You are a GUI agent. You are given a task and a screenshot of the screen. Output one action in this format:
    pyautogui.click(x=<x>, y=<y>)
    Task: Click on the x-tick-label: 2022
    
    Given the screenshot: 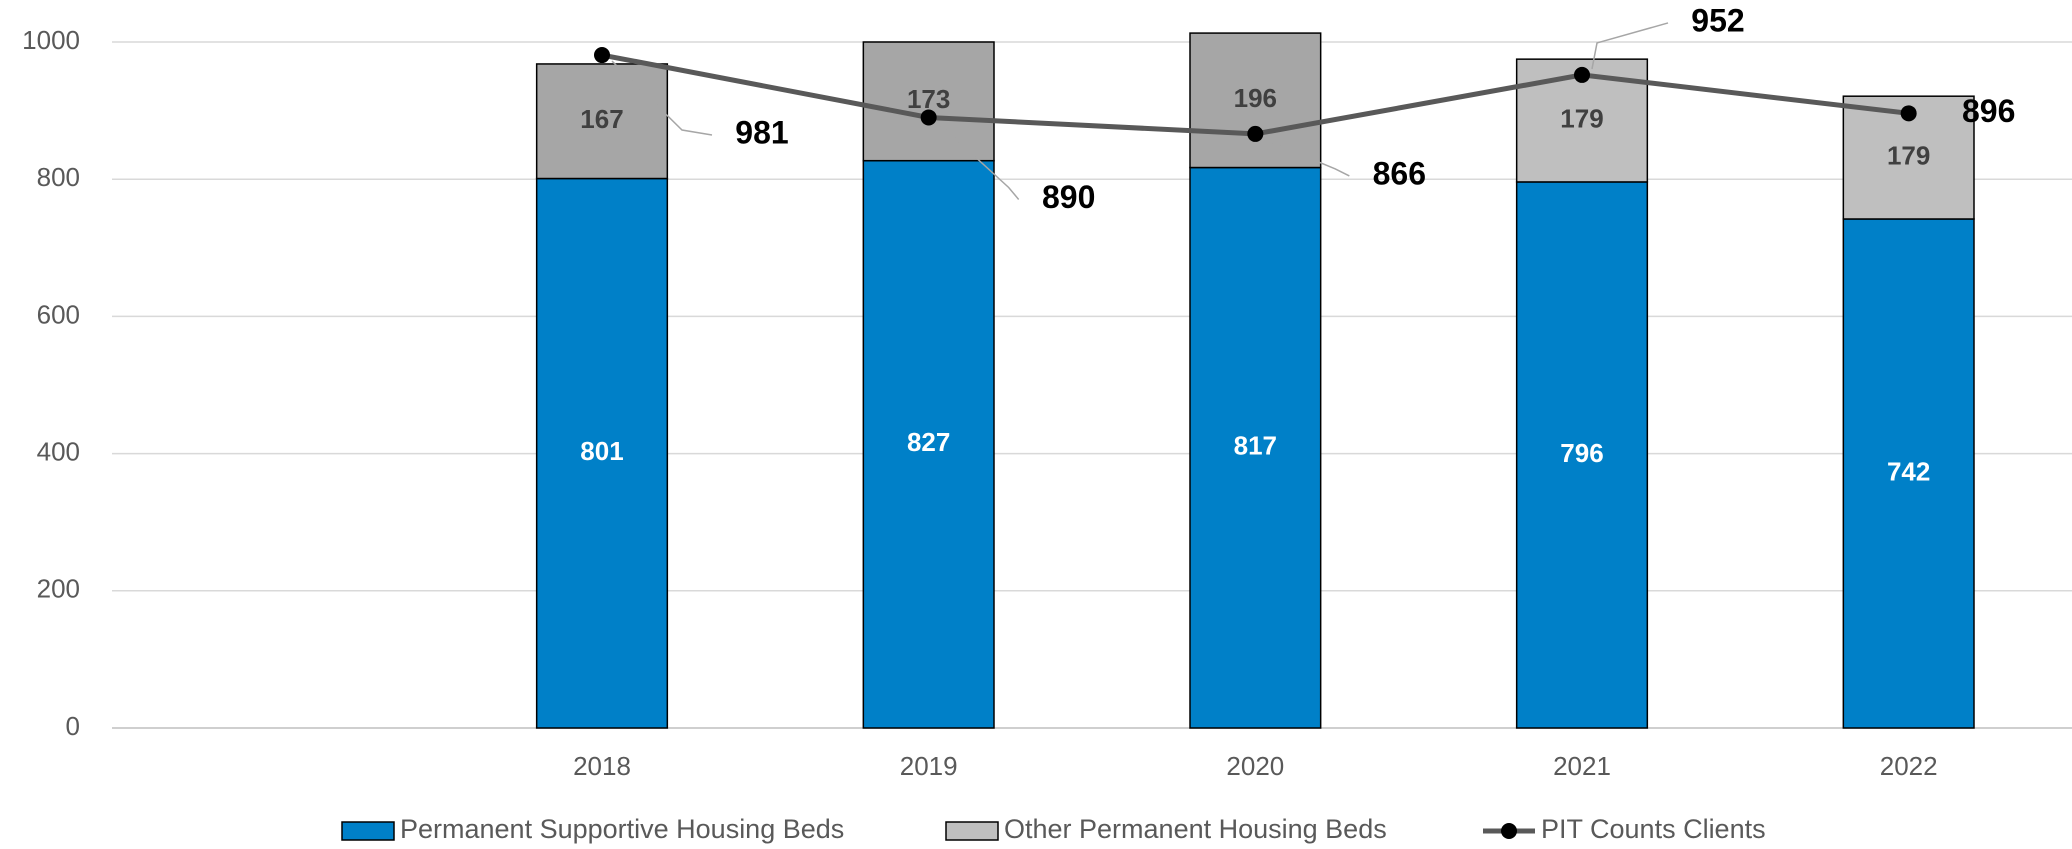 What is the action you would take?
    pyautogui.click(x=1909, y=766)
    